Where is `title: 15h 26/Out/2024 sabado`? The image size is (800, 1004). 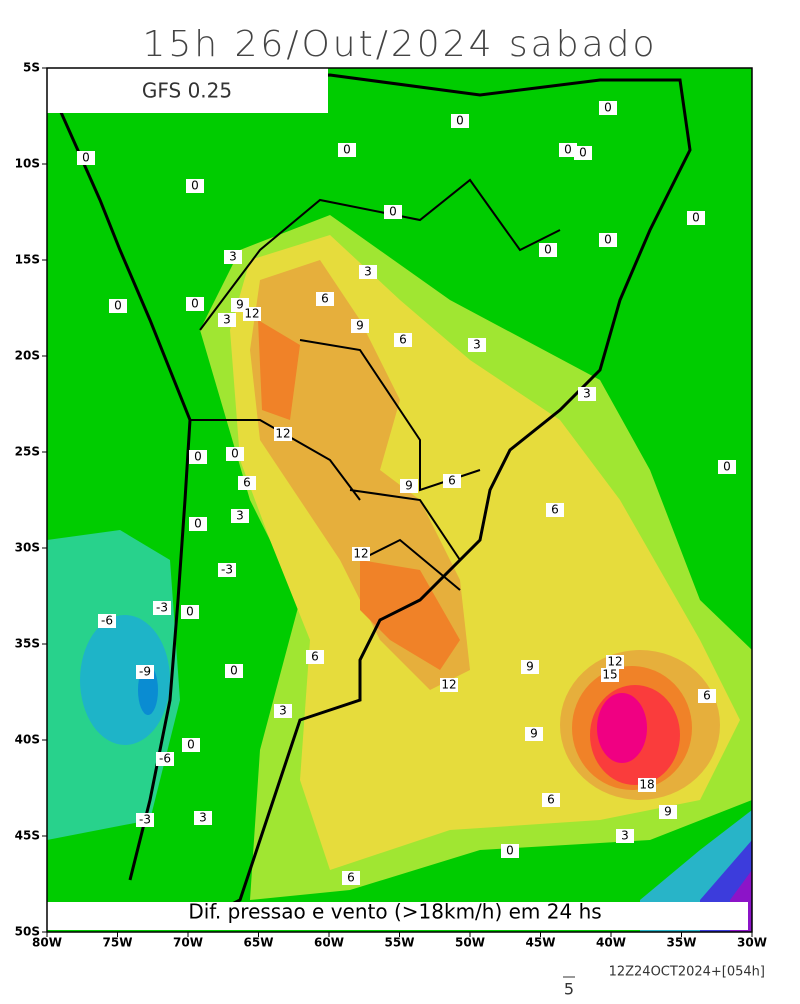
title: 15h 26/Out/2024 sabado is located at coordinates (399, 44).